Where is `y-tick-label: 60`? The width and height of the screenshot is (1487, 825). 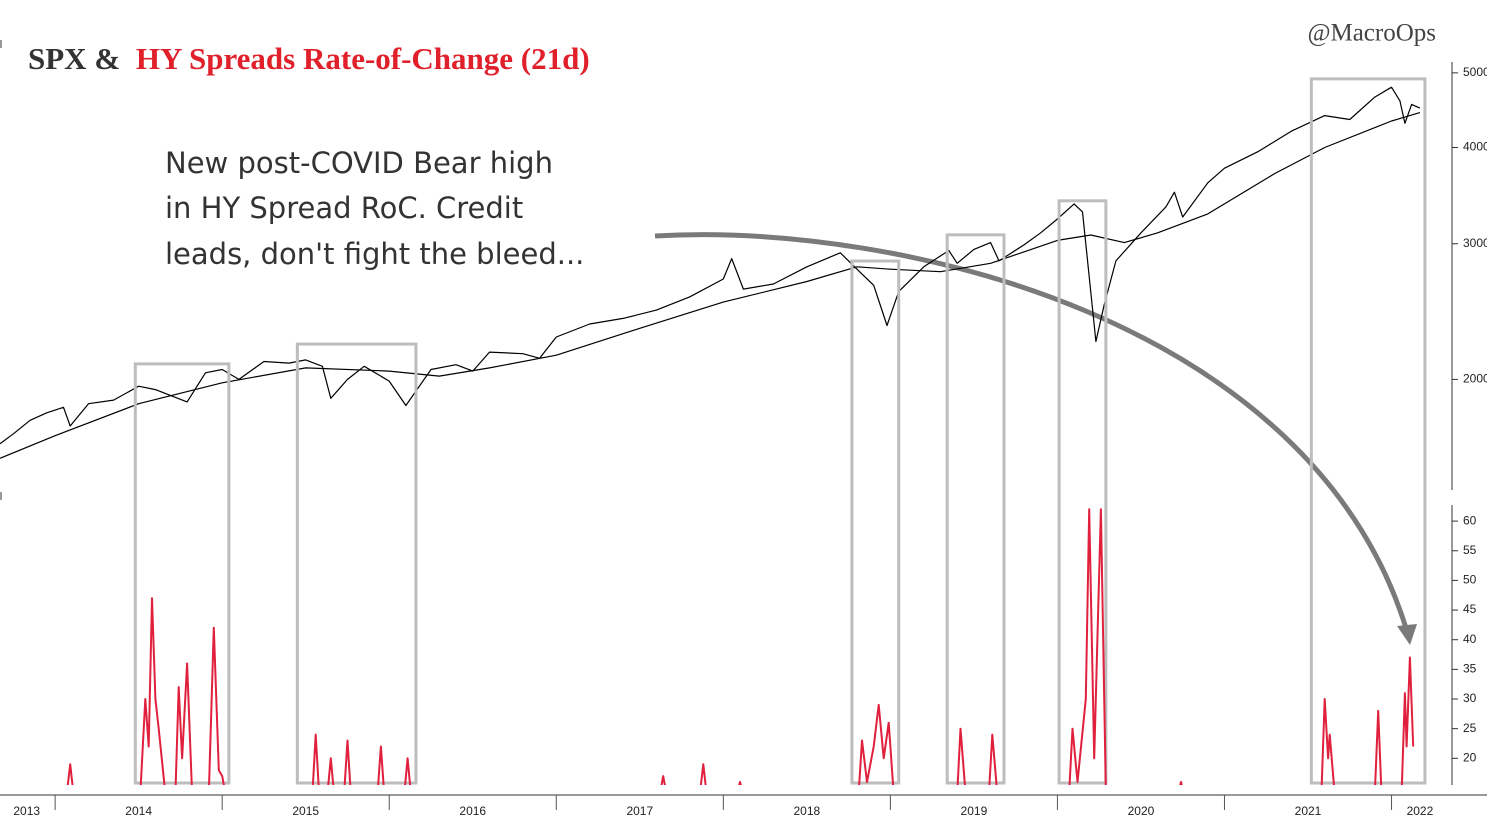 y-tick-label: 60 is located at coordinates (1470, 520).